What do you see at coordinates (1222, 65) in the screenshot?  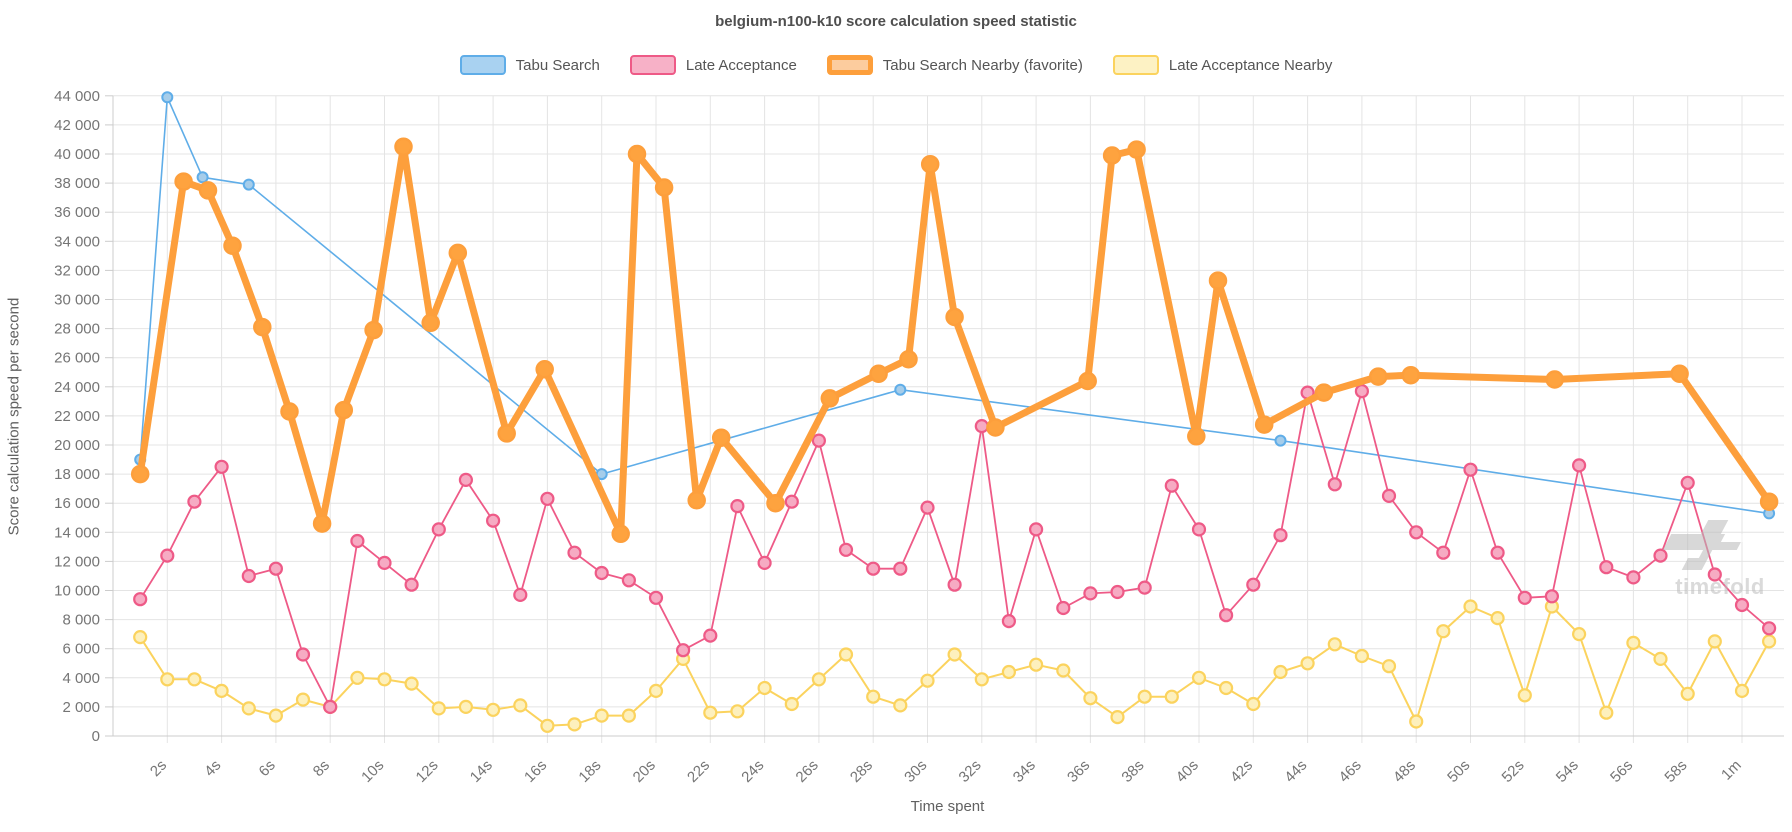 I see `legend-item-late-acceptance-nearby: Late Acceptance Nearby` at bounding box center [1222, 65].